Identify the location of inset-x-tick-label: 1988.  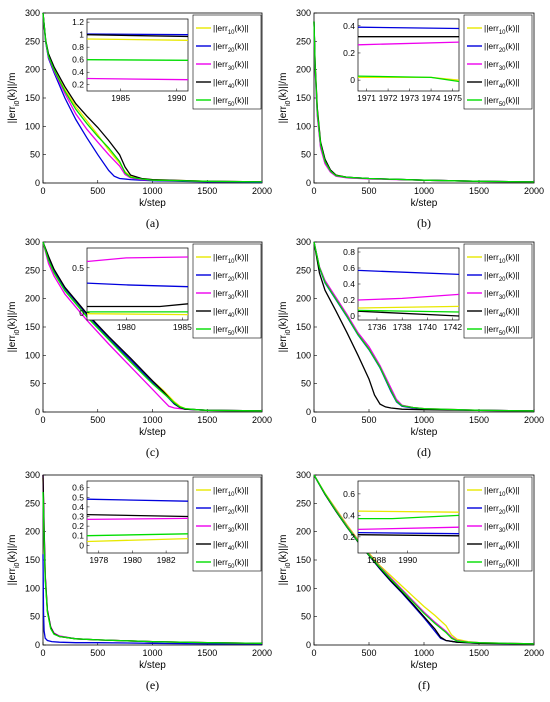
(376, 560).